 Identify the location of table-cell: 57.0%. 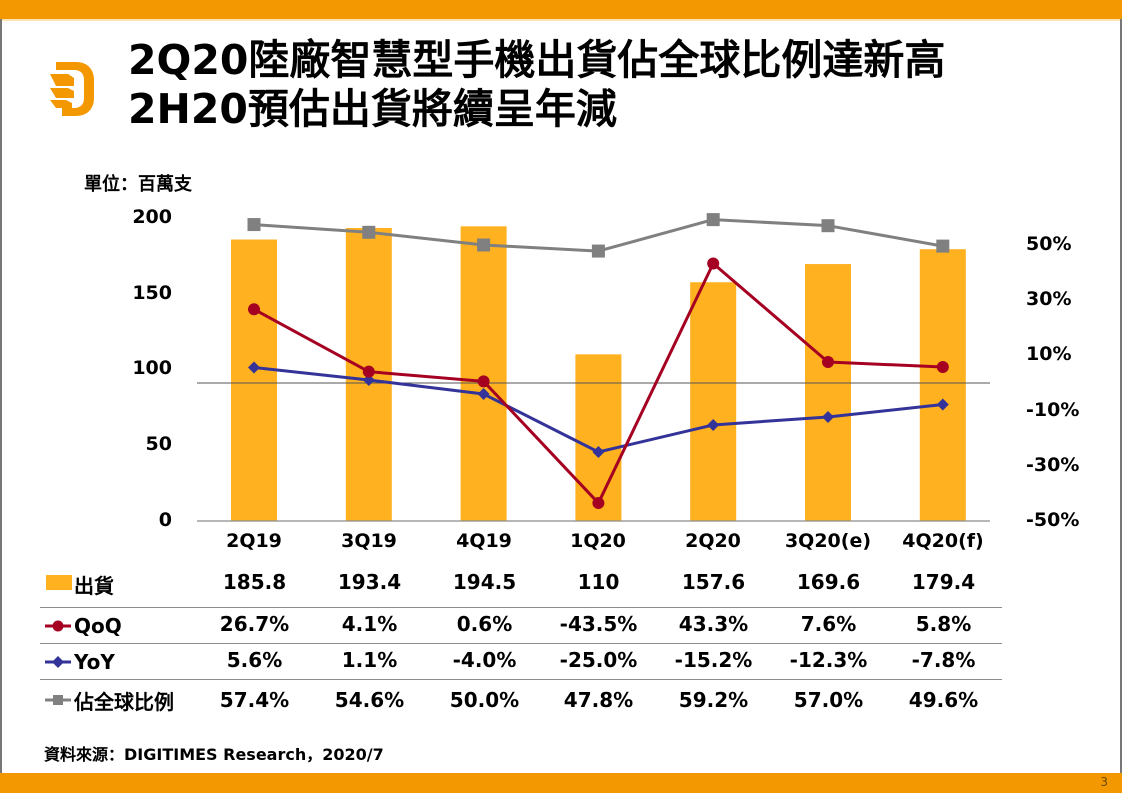
(828, 700).